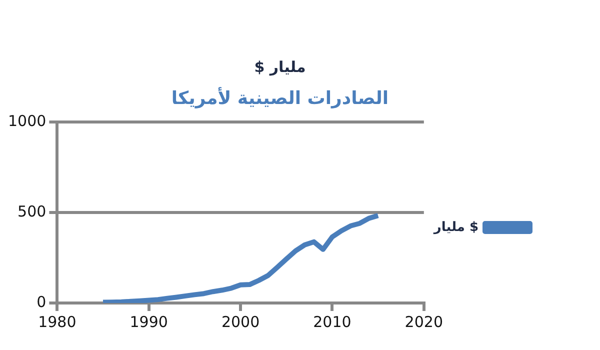  I want to click on x-tick-label: 2000, so click(240, 321).